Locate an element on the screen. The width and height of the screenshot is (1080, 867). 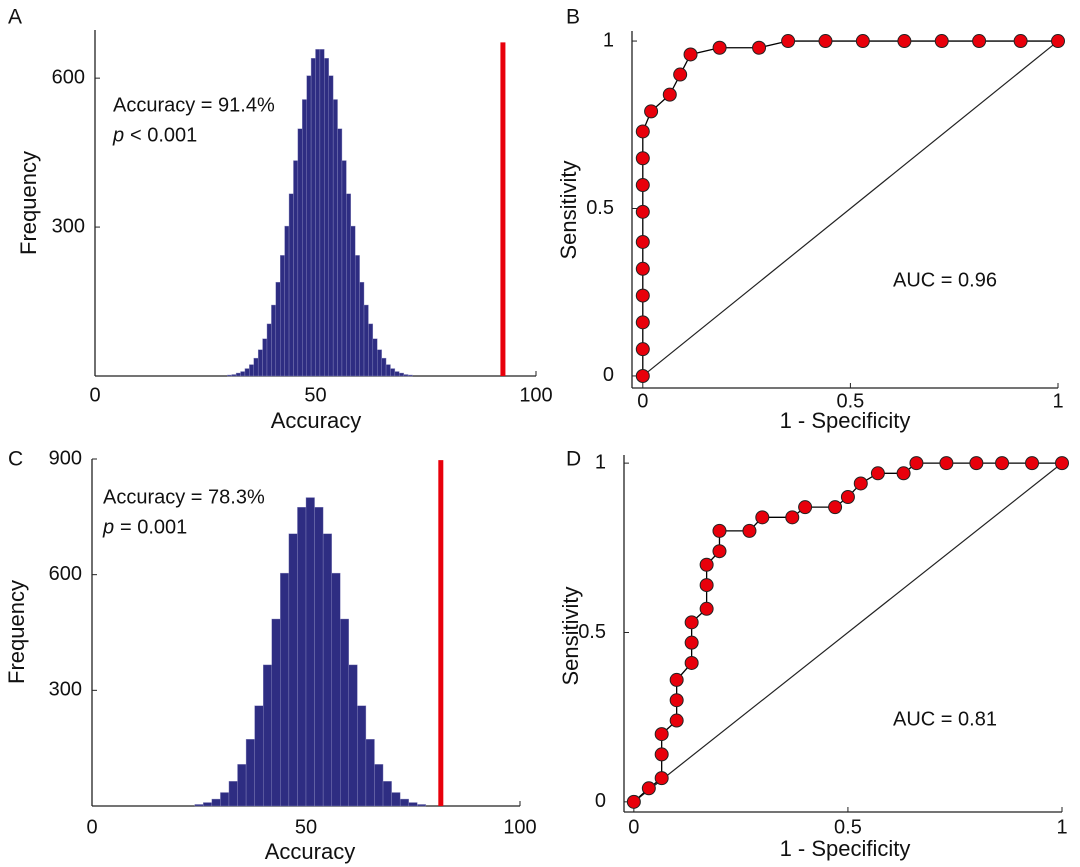
auc-annotation: AUC = 0.81 is located at coordinates (945, 719).